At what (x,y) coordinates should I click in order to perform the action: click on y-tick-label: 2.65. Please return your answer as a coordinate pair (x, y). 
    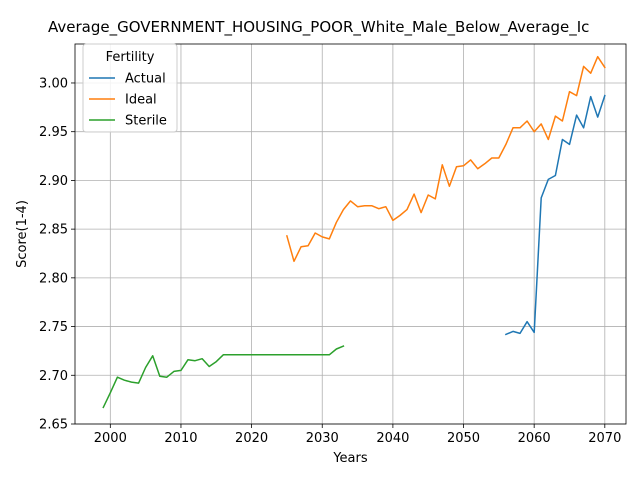
    Looking at the image, I should click on (53, 425).